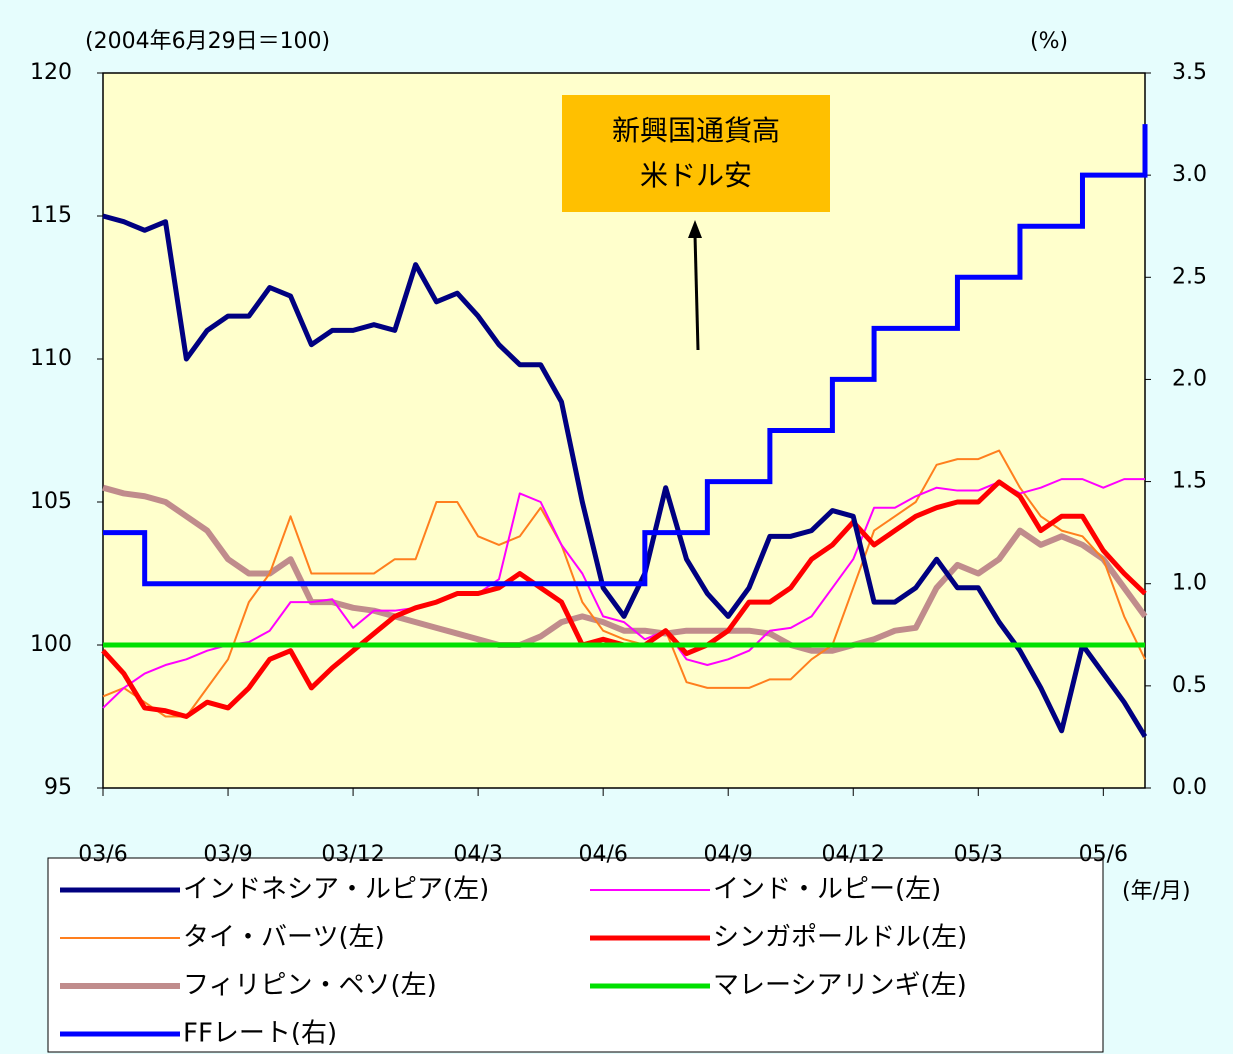 The width and height of the screenshot is (1233, 1054). I want to click on y-tick-label: 120, so click(51, 72).